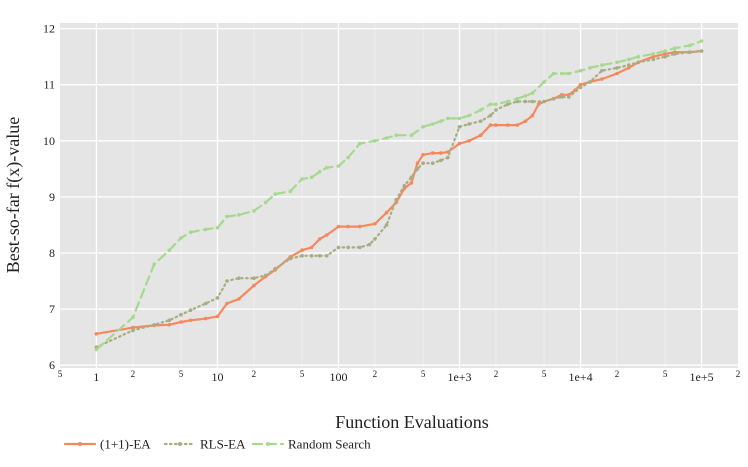 The width and height of the screenshot is (748, 467). What do you see at coordinates (223, 444) in the screenshot?
I see `legend-label: RLS-EA` at bounding box center [223, 444].